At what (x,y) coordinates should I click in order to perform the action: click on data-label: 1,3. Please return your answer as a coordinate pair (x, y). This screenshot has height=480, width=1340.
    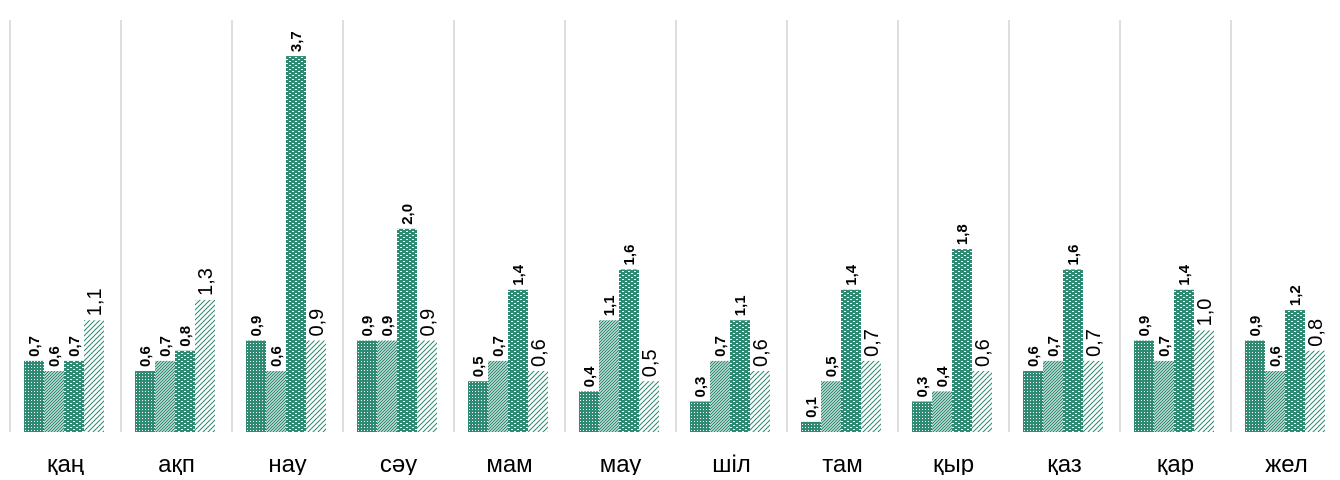
    Looking at the image, I should click on (206, 282).